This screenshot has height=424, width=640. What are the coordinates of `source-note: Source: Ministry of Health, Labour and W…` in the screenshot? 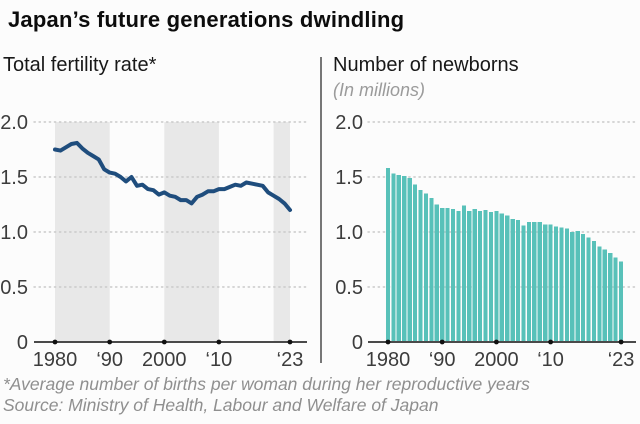 It's located at (221, 405).